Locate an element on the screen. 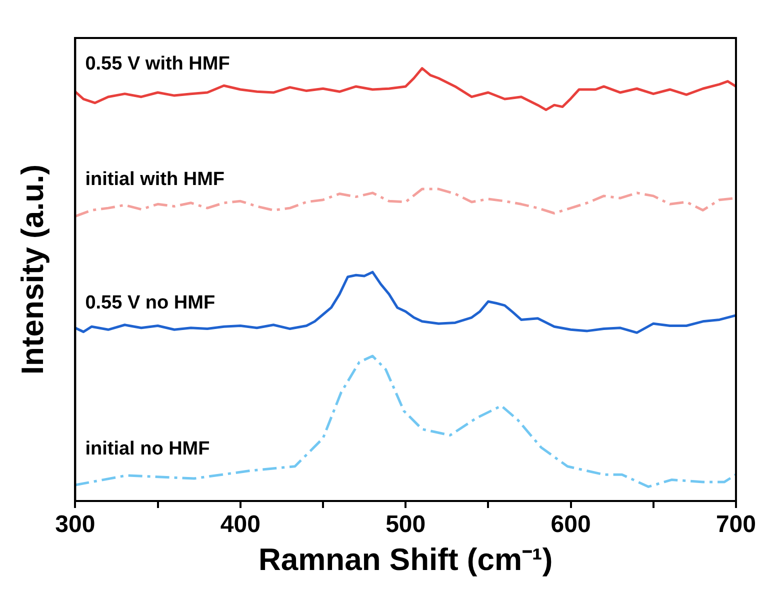  x-tick-label: 500 is located at coordinates (406, 524).